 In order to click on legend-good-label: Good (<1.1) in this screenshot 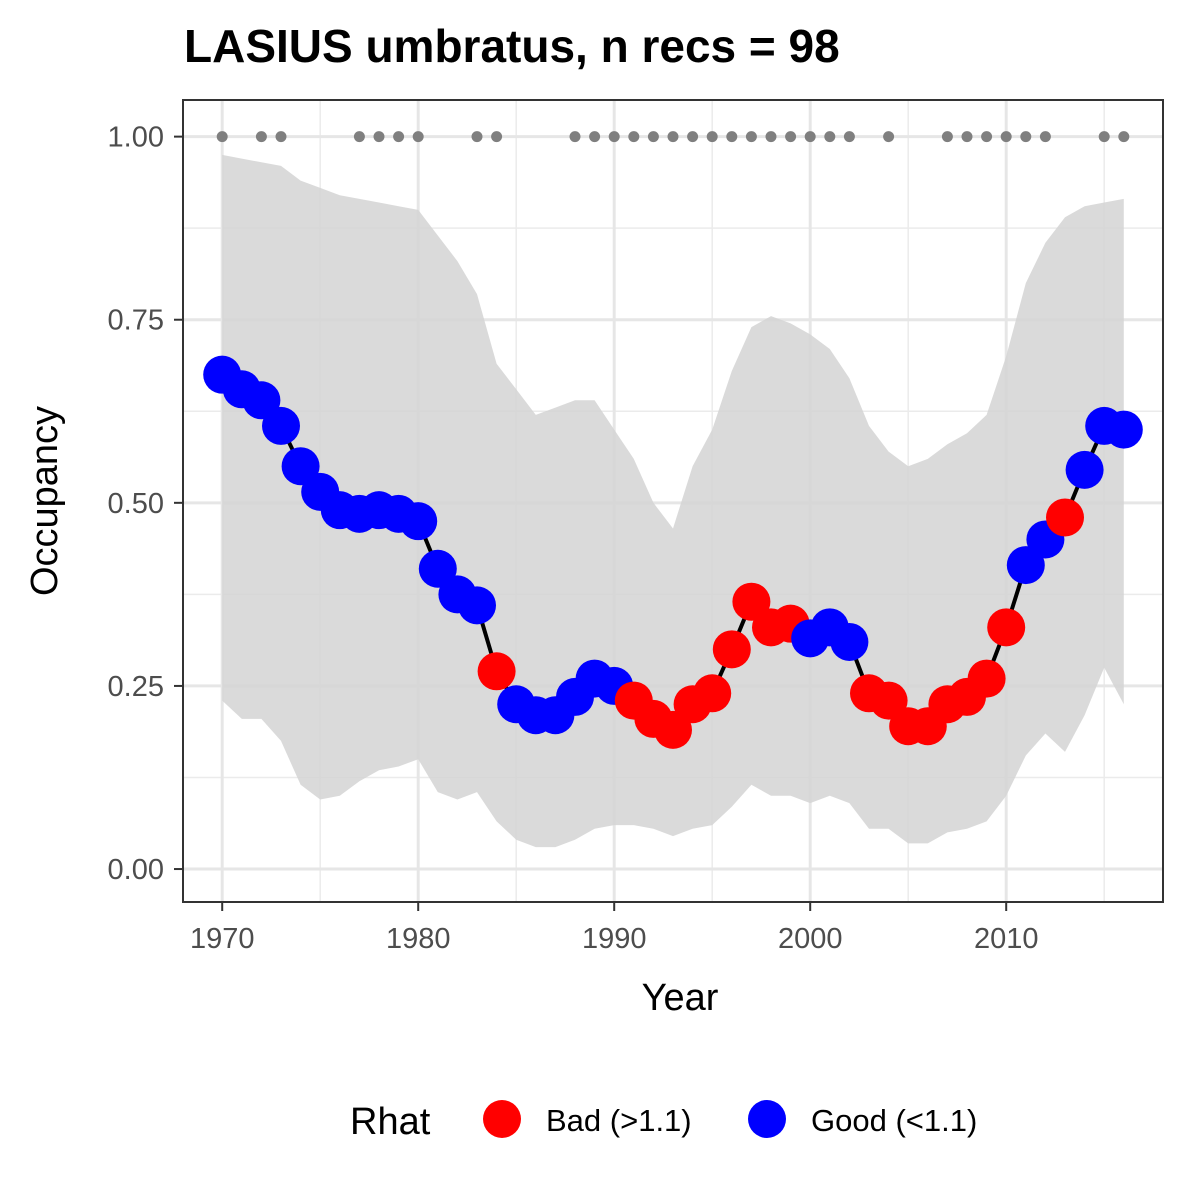, I will do `click(894, 1120)`.